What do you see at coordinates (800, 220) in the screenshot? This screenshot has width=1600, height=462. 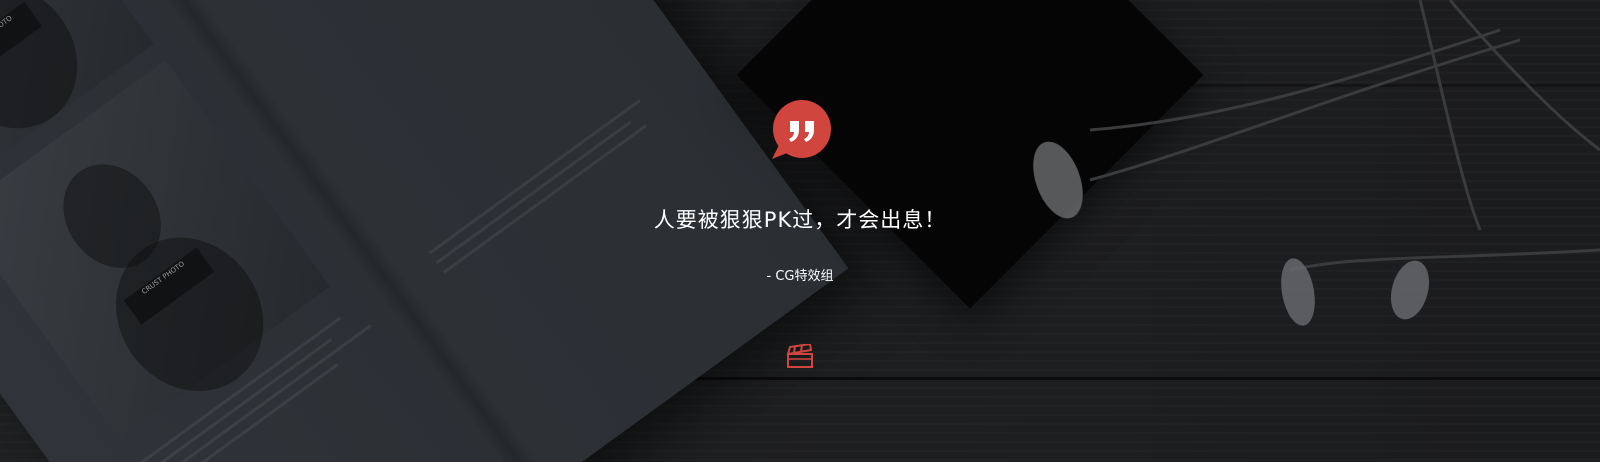 I see `quote-text: 人要被狠狠PK过，才会出息！` at bounding box center [800, 220].